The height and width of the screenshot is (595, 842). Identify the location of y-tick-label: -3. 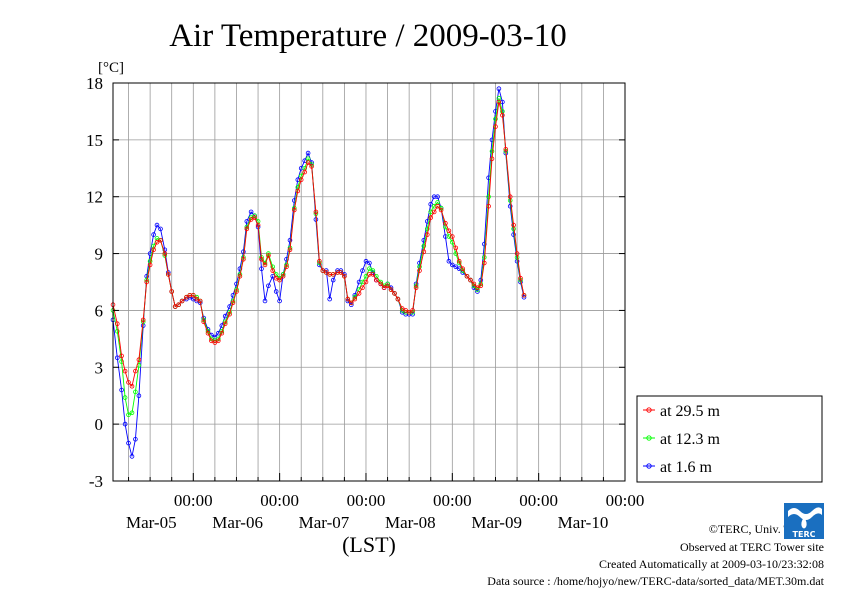
(96, 481).